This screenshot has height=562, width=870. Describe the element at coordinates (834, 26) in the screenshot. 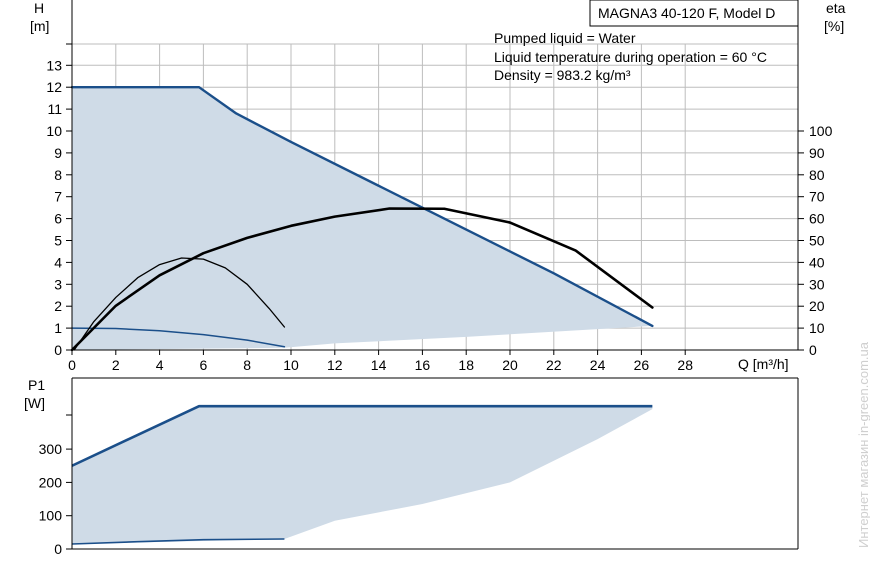

I see `y2-axis-unit-eta: [%]` at that location.